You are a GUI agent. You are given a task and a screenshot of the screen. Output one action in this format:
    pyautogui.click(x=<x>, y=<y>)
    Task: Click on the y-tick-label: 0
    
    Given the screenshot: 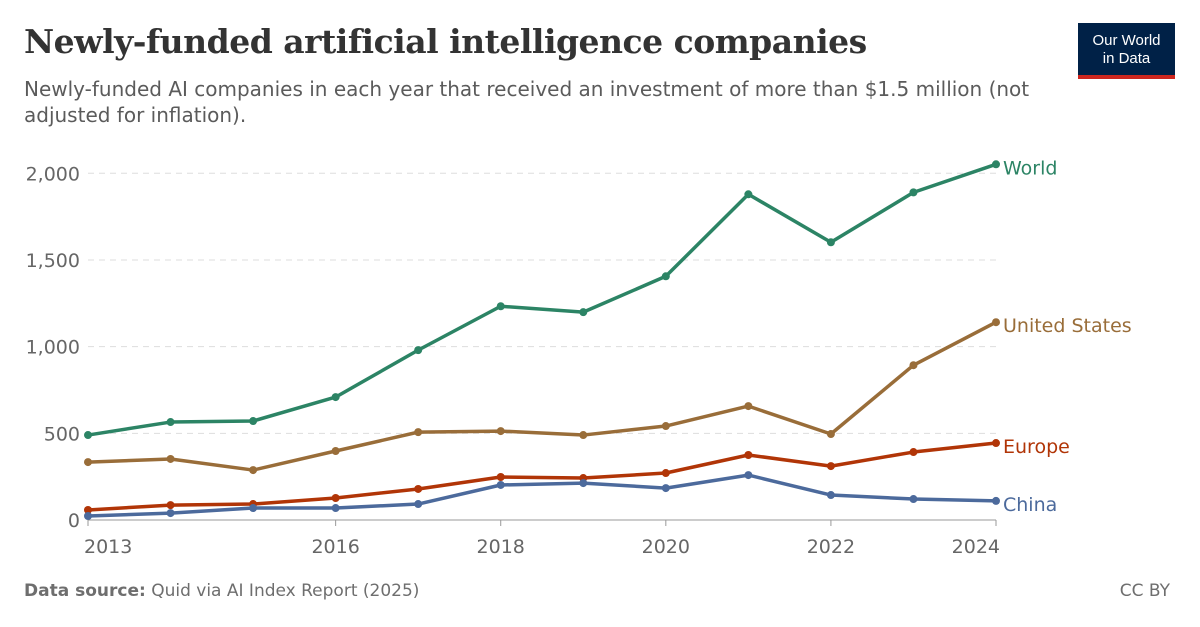 What is the action you would take?
    pyautogui.click(x=74, y=521)
    